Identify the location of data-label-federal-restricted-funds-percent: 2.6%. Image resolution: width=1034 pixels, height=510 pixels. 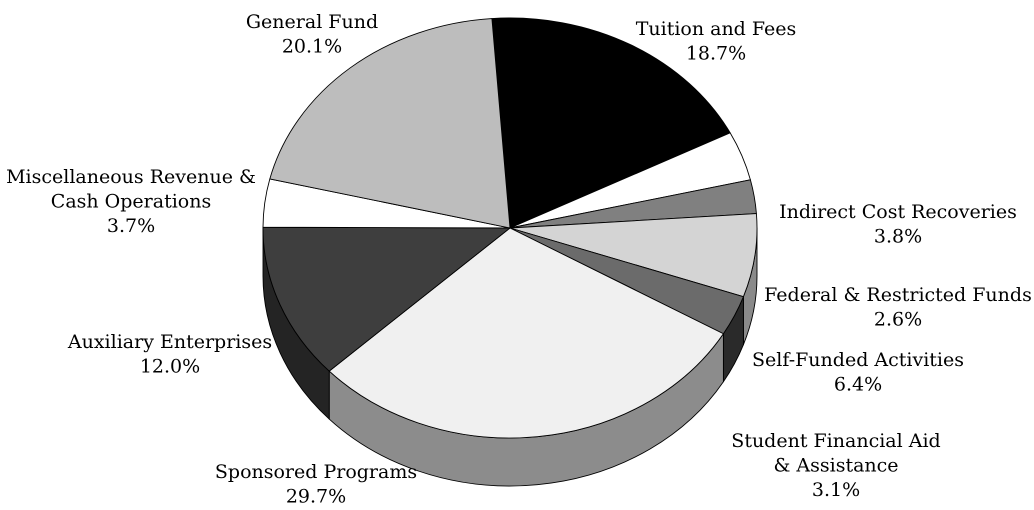
(898, 320).